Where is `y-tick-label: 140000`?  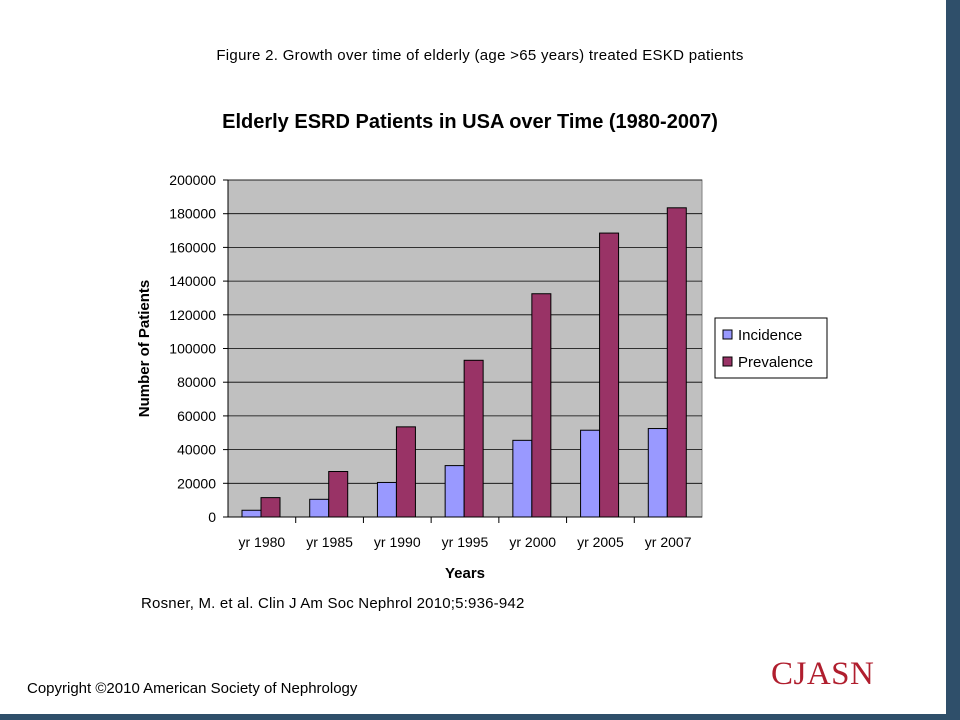 y-tick-label: 140000 is located at coordinates (192, 281).